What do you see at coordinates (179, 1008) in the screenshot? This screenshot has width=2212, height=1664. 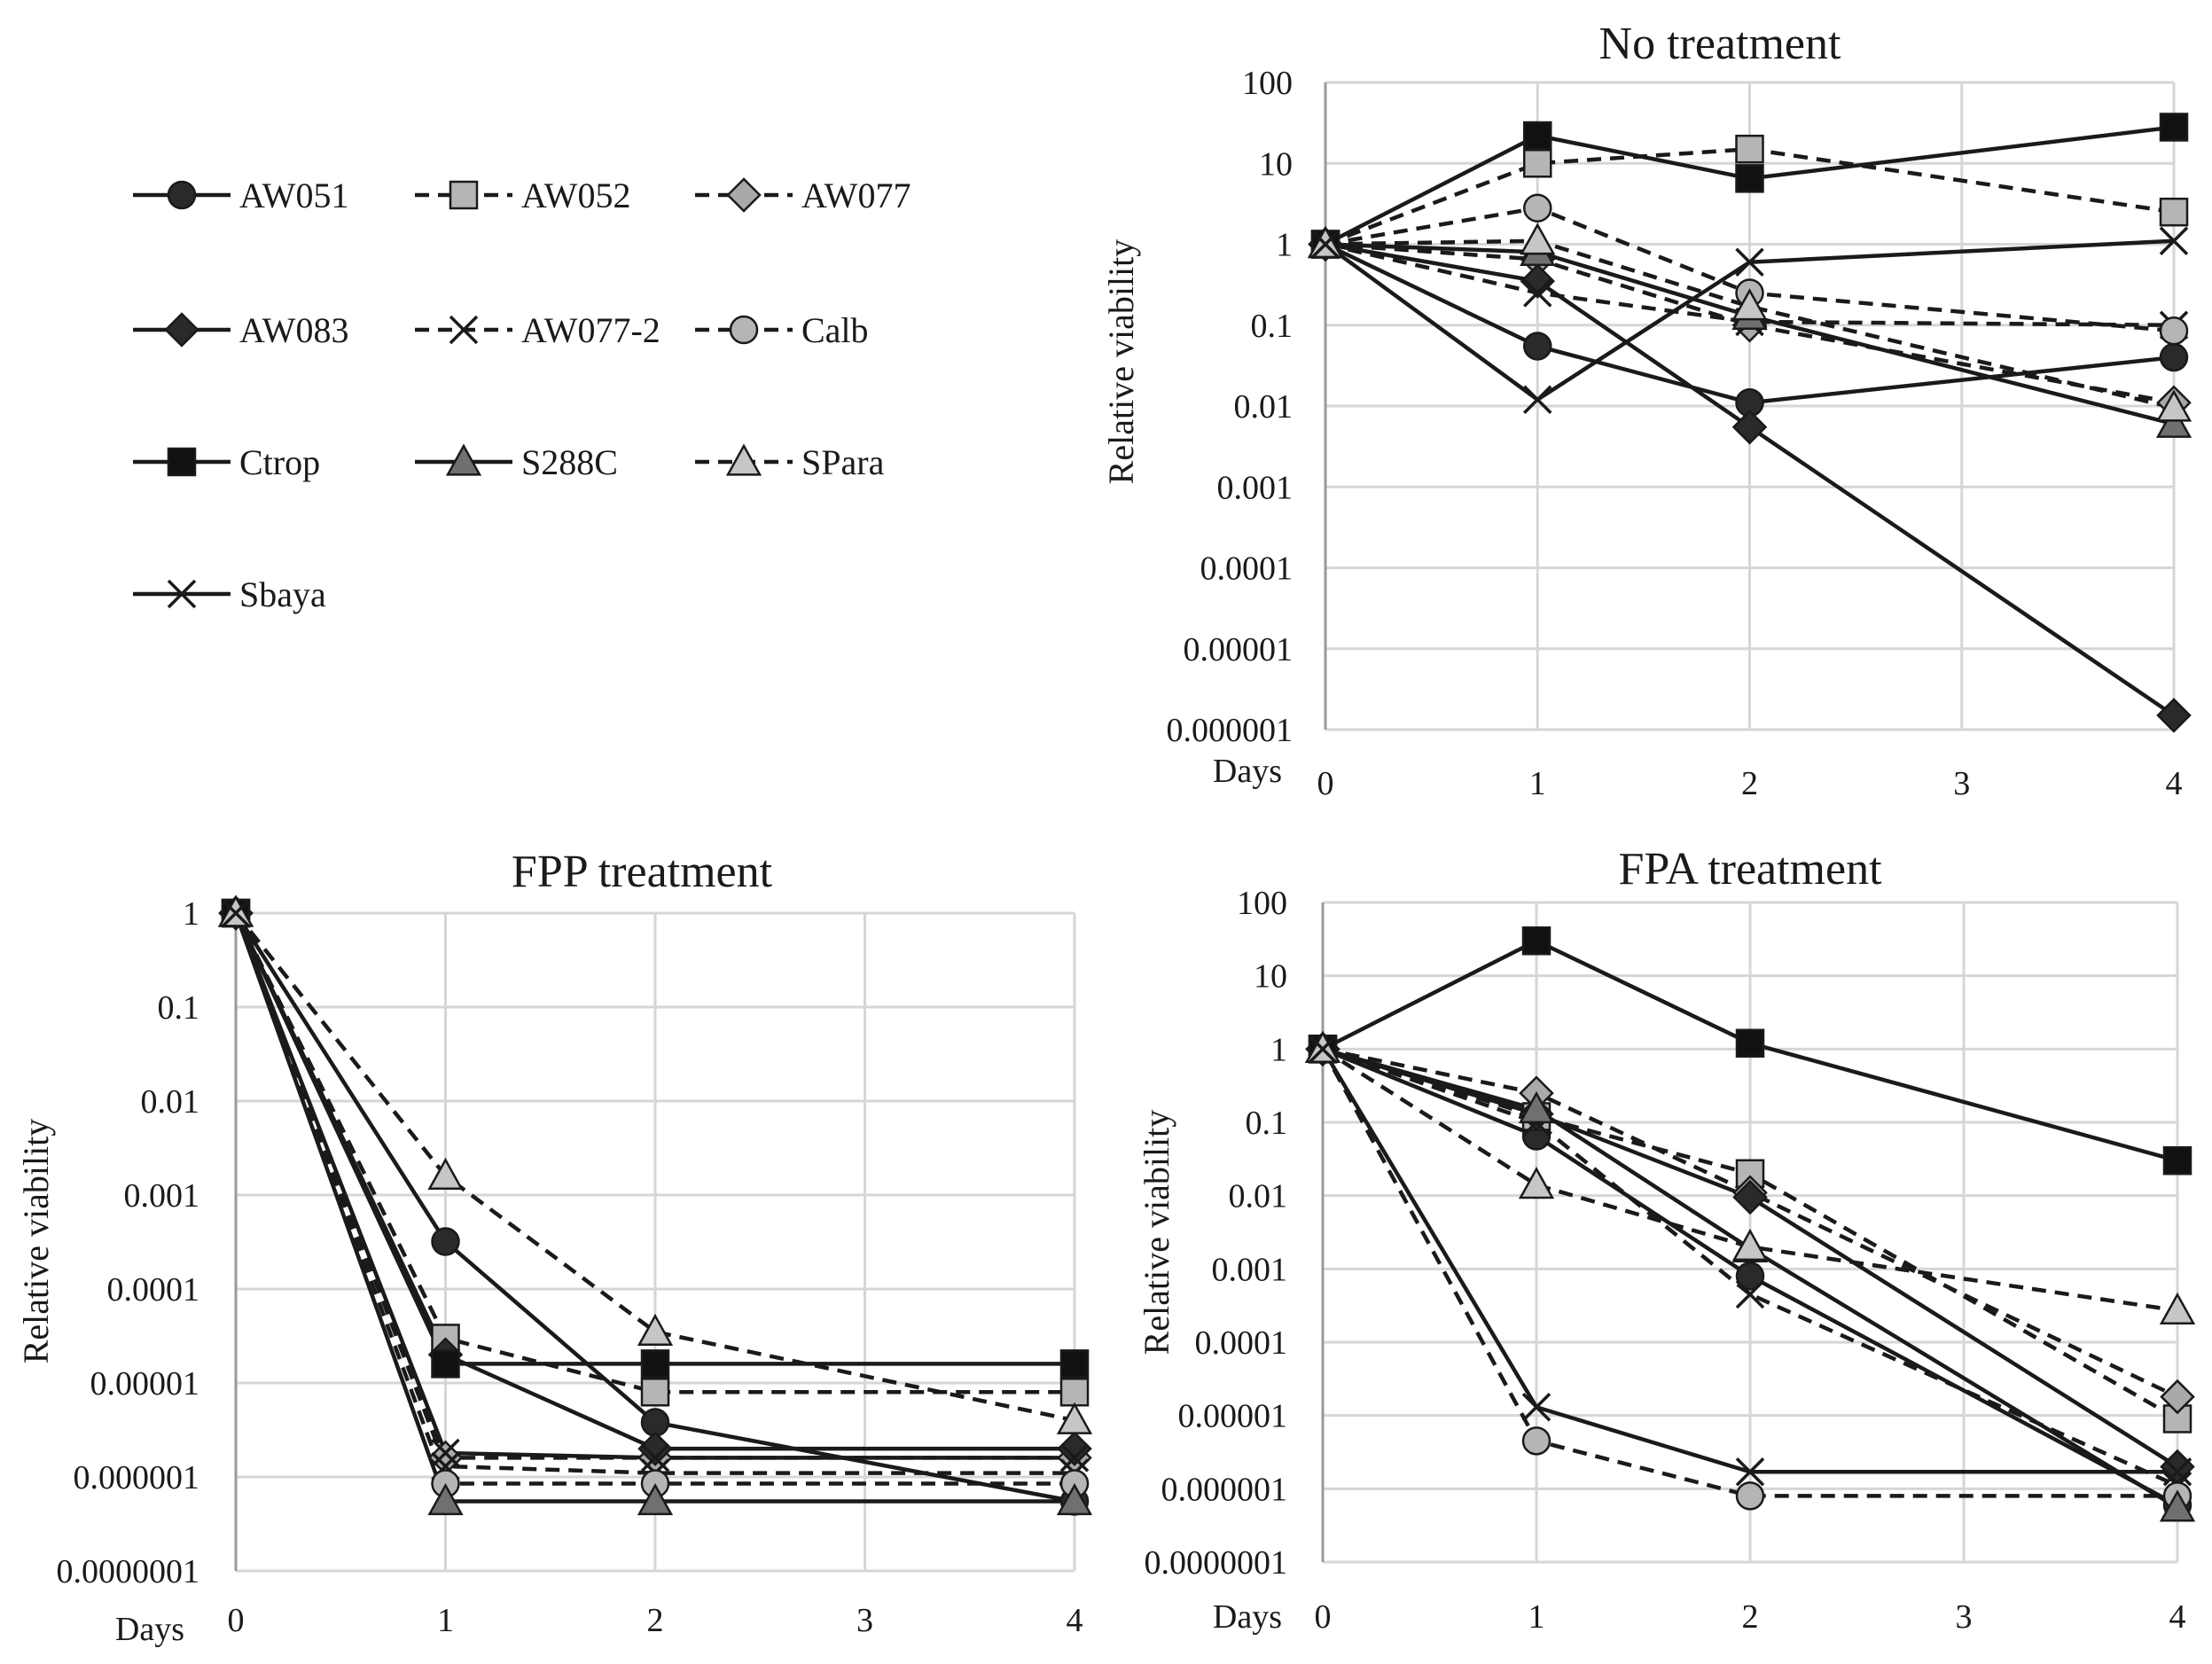 I see `y-tick-label: 0.1` at bounding box center [179, 1008].